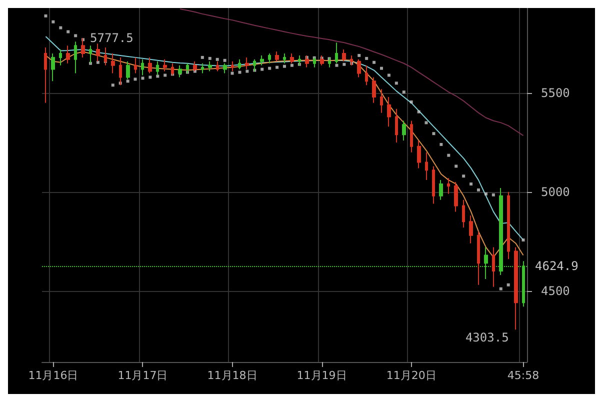 This screenshot has height=402, width=603. Describe the element at coordinates (53, 375) in the screenshot. I see `x-tick-label: 11月16日` at that location.